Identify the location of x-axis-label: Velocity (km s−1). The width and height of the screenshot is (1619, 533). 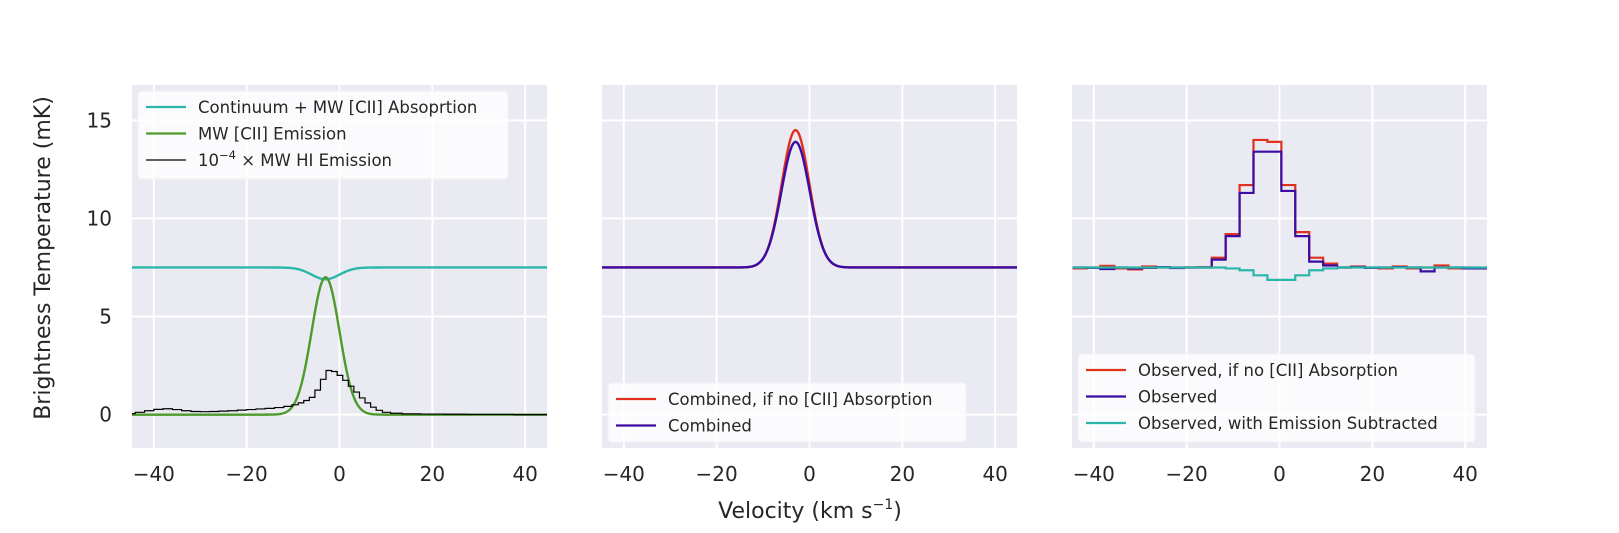
(810, 510).